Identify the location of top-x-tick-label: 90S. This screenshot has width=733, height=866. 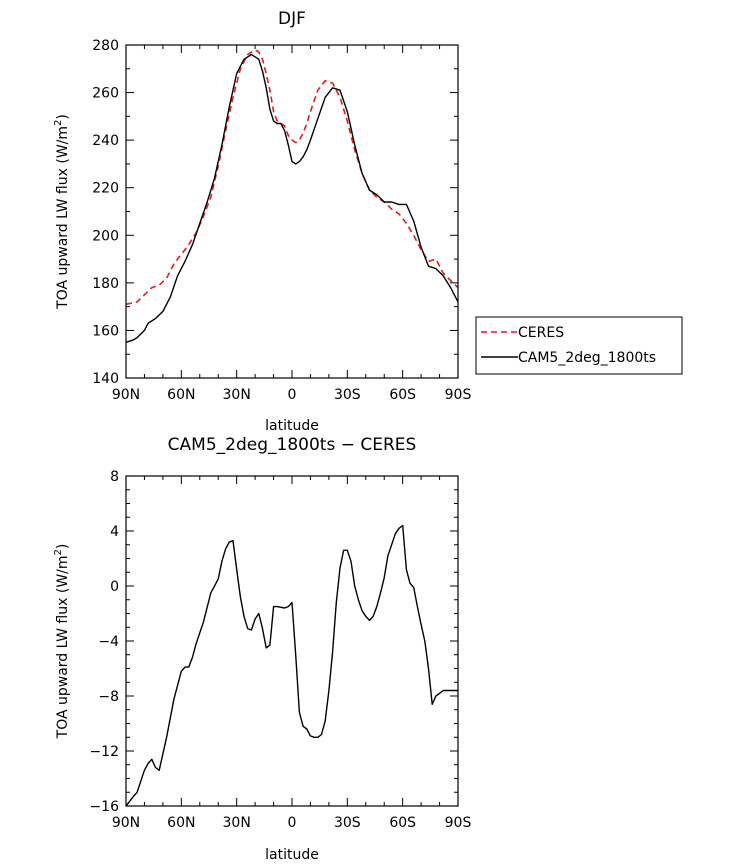
(458, 395).